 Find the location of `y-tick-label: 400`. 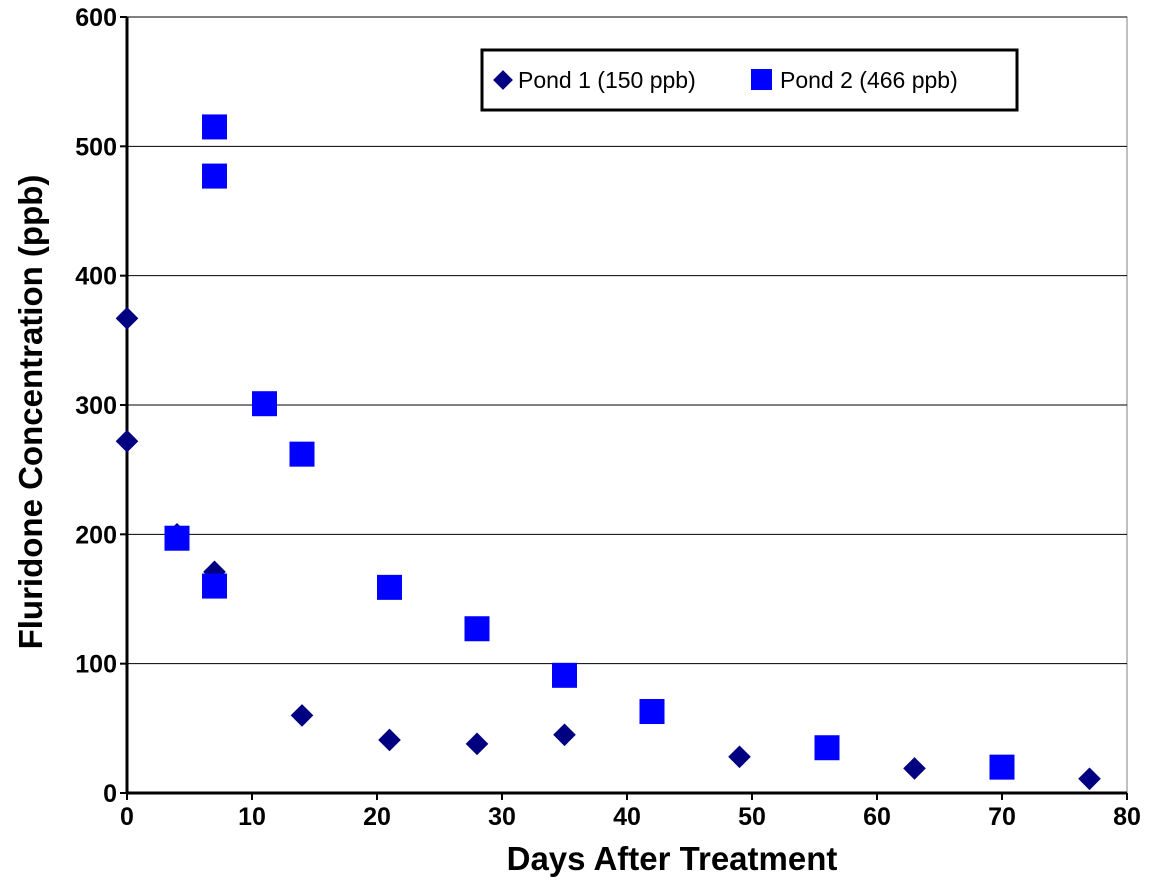

y-tick-label: 400 is located at coordinates (96, 277).